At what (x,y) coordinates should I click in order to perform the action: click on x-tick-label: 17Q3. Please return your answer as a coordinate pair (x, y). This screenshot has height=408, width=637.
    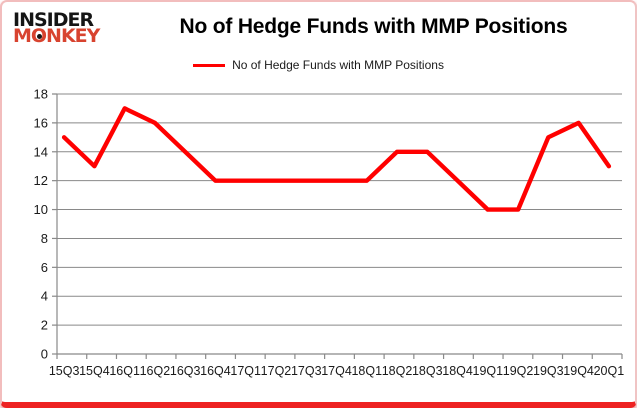
    Looking at the image, I should click on (306, 371).